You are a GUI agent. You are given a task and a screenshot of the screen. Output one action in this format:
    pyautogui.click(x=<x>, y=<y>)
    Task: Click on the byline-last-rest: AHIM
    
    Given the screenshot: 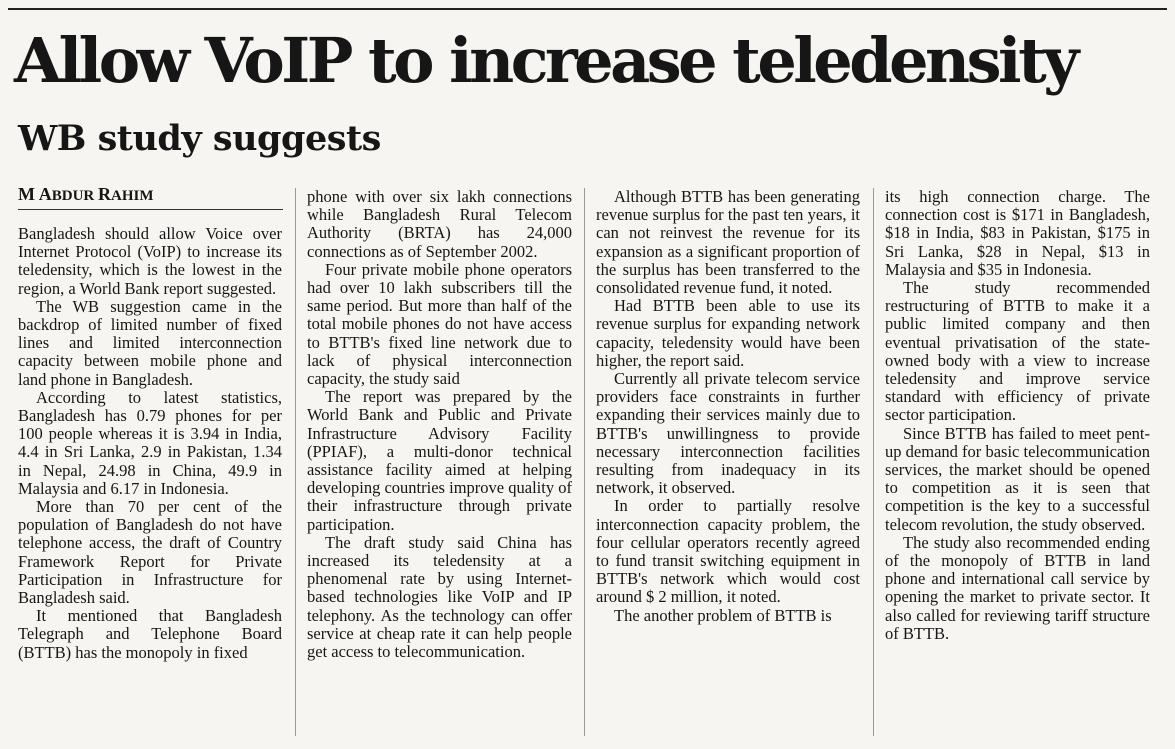 What is the action you would take?
    pyautogui.click(x=132, y=196)
    